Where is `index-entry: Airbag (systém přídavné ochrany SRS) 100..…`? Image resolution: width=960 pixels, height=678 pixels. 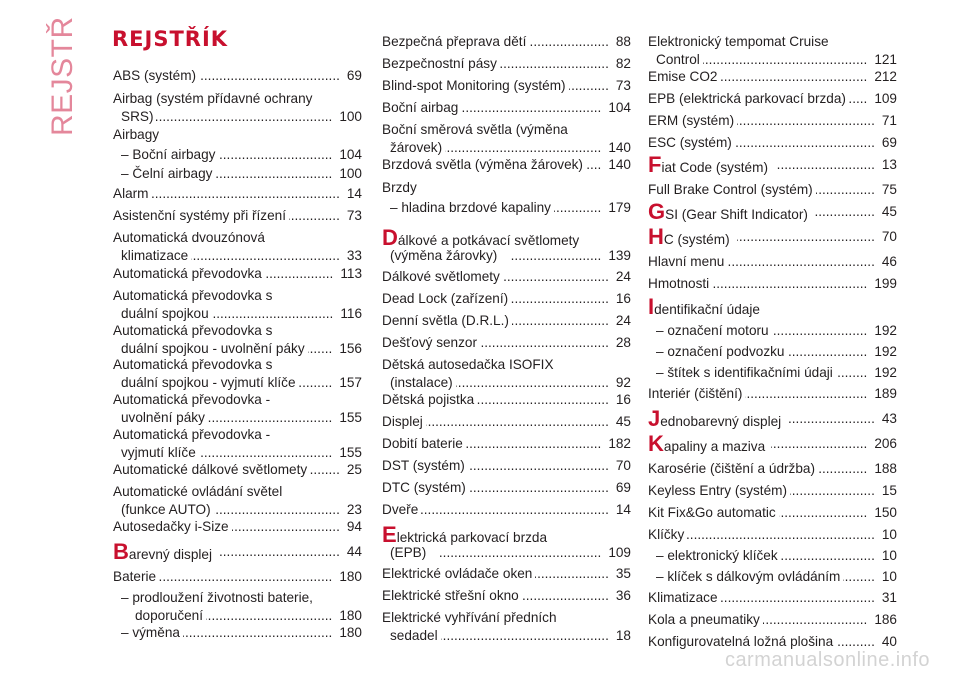 index-entry: Airbag (systém přídavné ochrany SRS) 100..… is located at coordinates (237, 108).